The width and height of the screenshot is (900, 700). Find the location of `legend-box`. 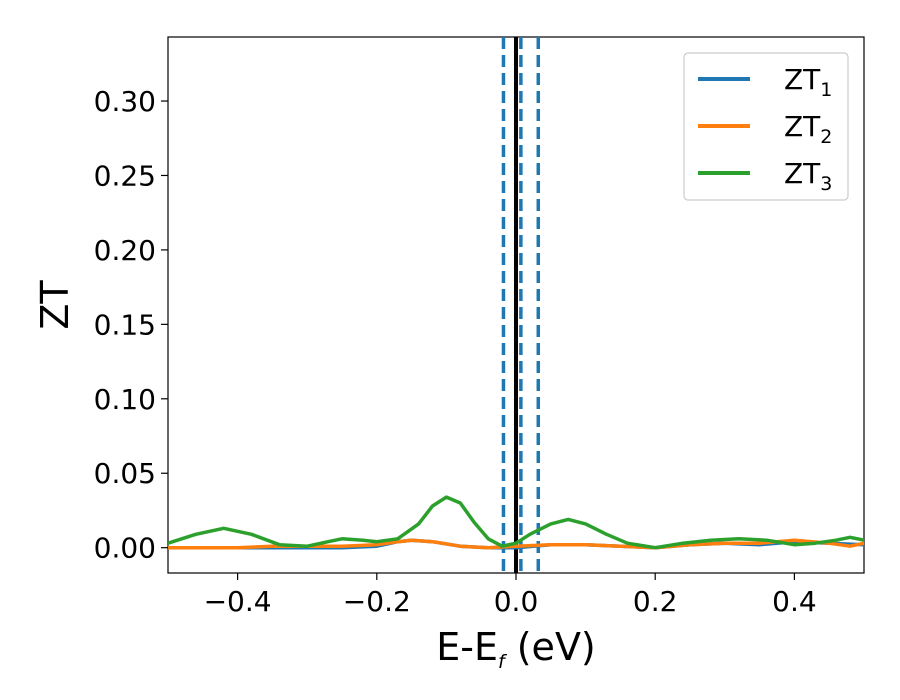

legend-box is located at coordinates (766, 126).